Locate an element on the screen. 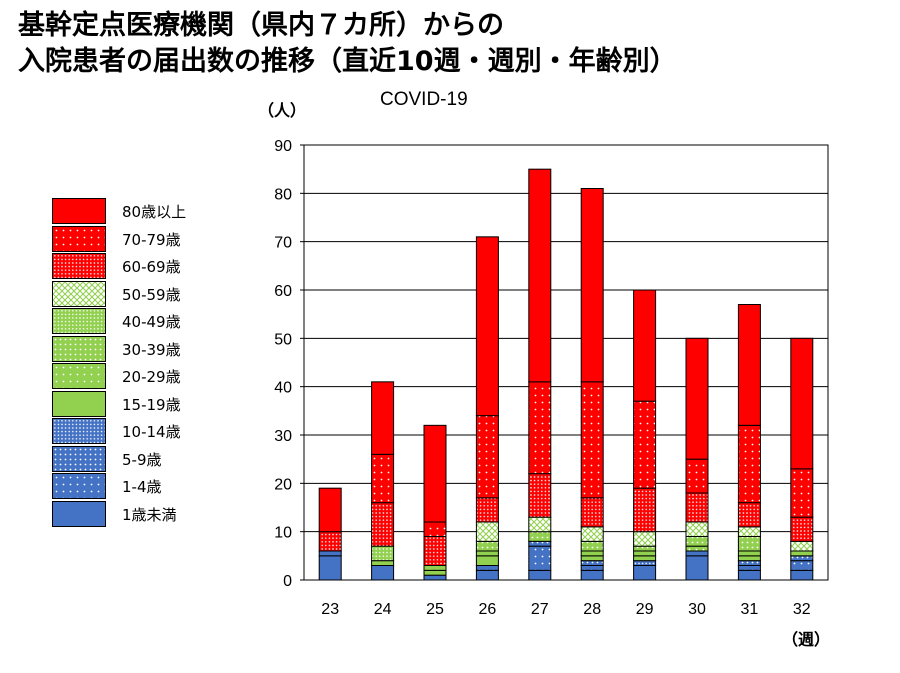 Image resolution: width=900 pixels, height=673 pixels. legend-label: 10-14歳 is located at coordinates (151, 432).